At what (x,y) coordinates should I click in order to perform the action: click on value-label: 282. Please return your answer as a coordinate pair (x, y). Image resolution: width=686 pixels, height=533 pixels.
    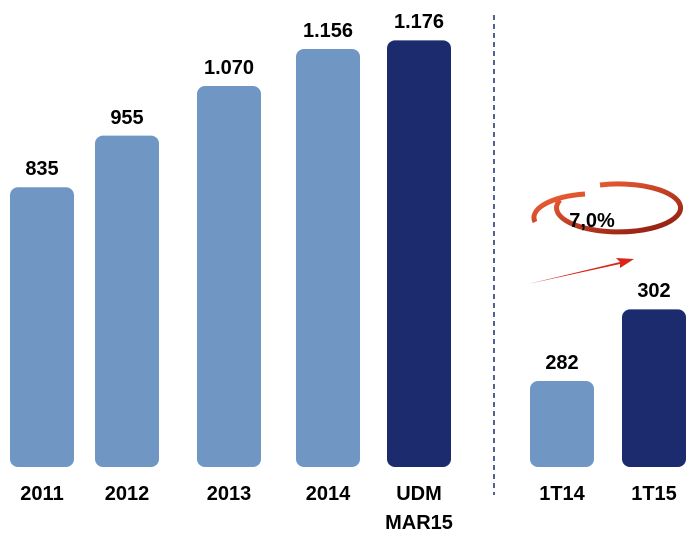
    Looking at the image, I should click on (562, 363).